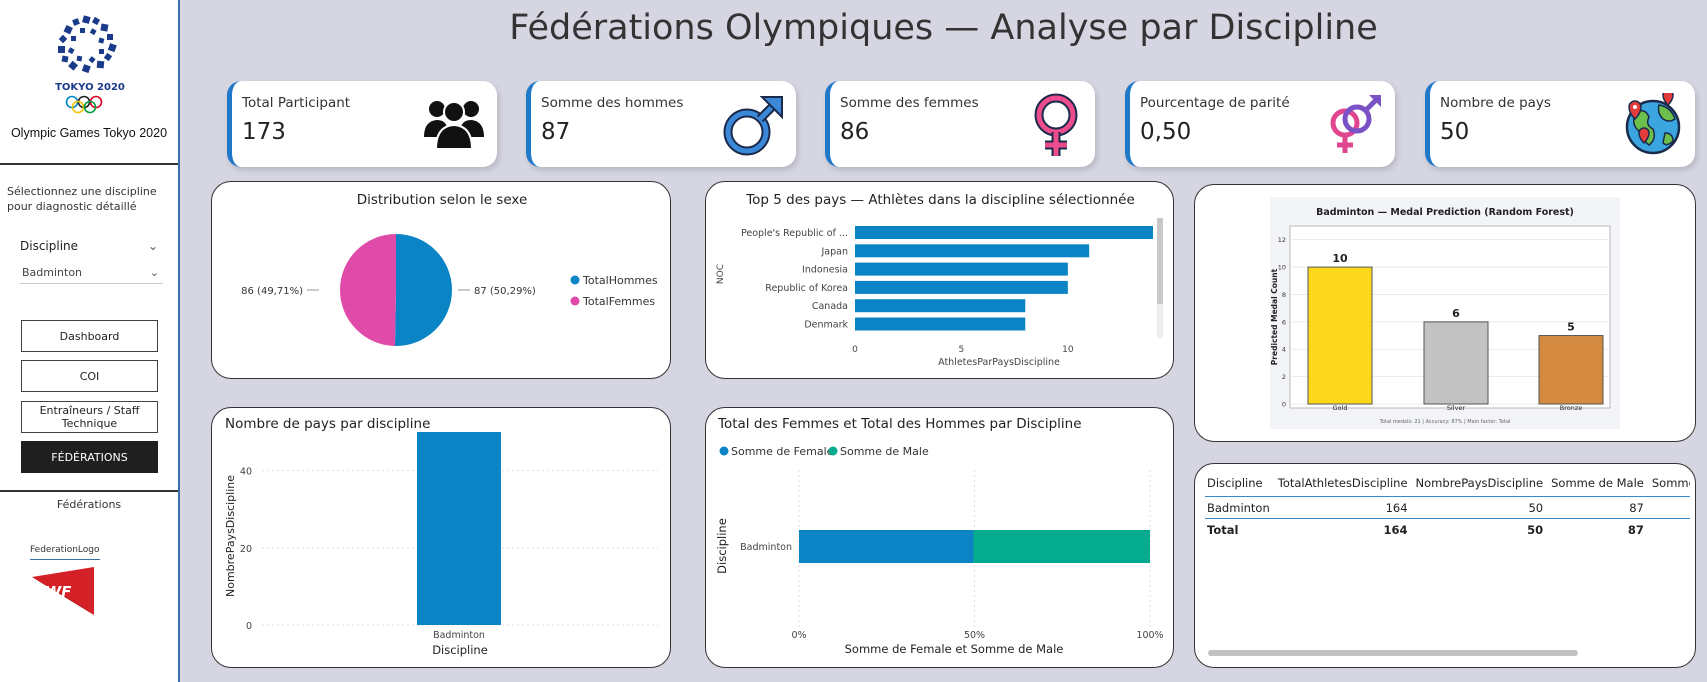 The height and width of the screenshot is (682, 1707). What do you see at coordinates (423, 290) in the screenshot?
I see `pie-slice-total-men` at bounding box center [423, 290].